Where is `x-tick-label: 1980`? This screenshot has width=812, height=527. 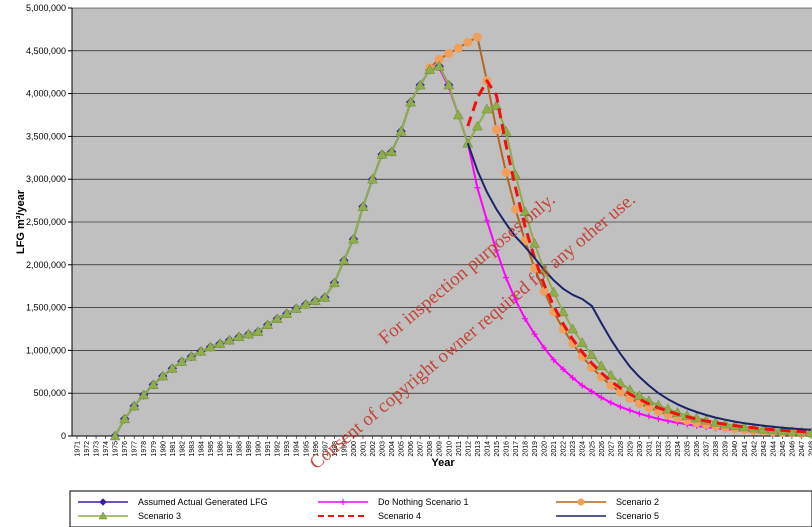 x-tick-label: 1980 is located at coordinates (163, 449).